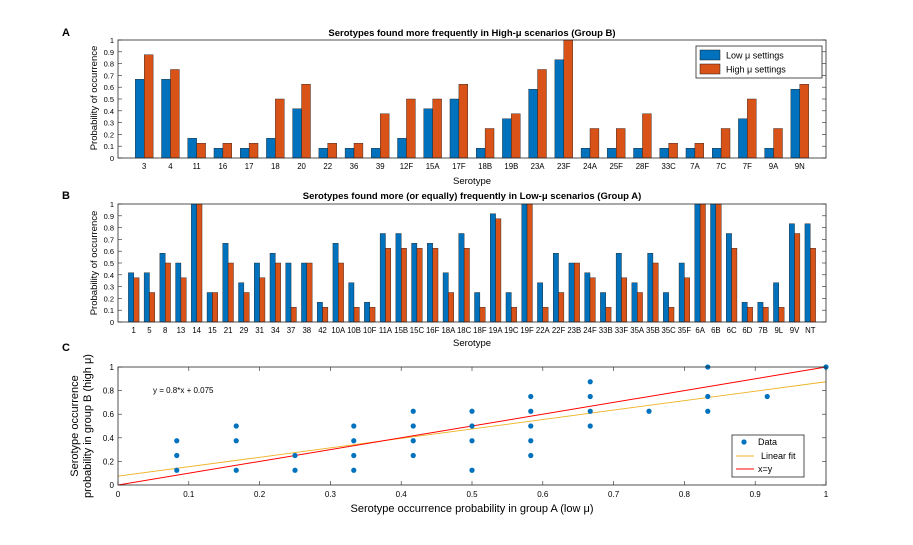 Image resolution: width=913 pixels, height=545 pixels. I want to click on b-xtick-label: 7B, so click(763, 330).